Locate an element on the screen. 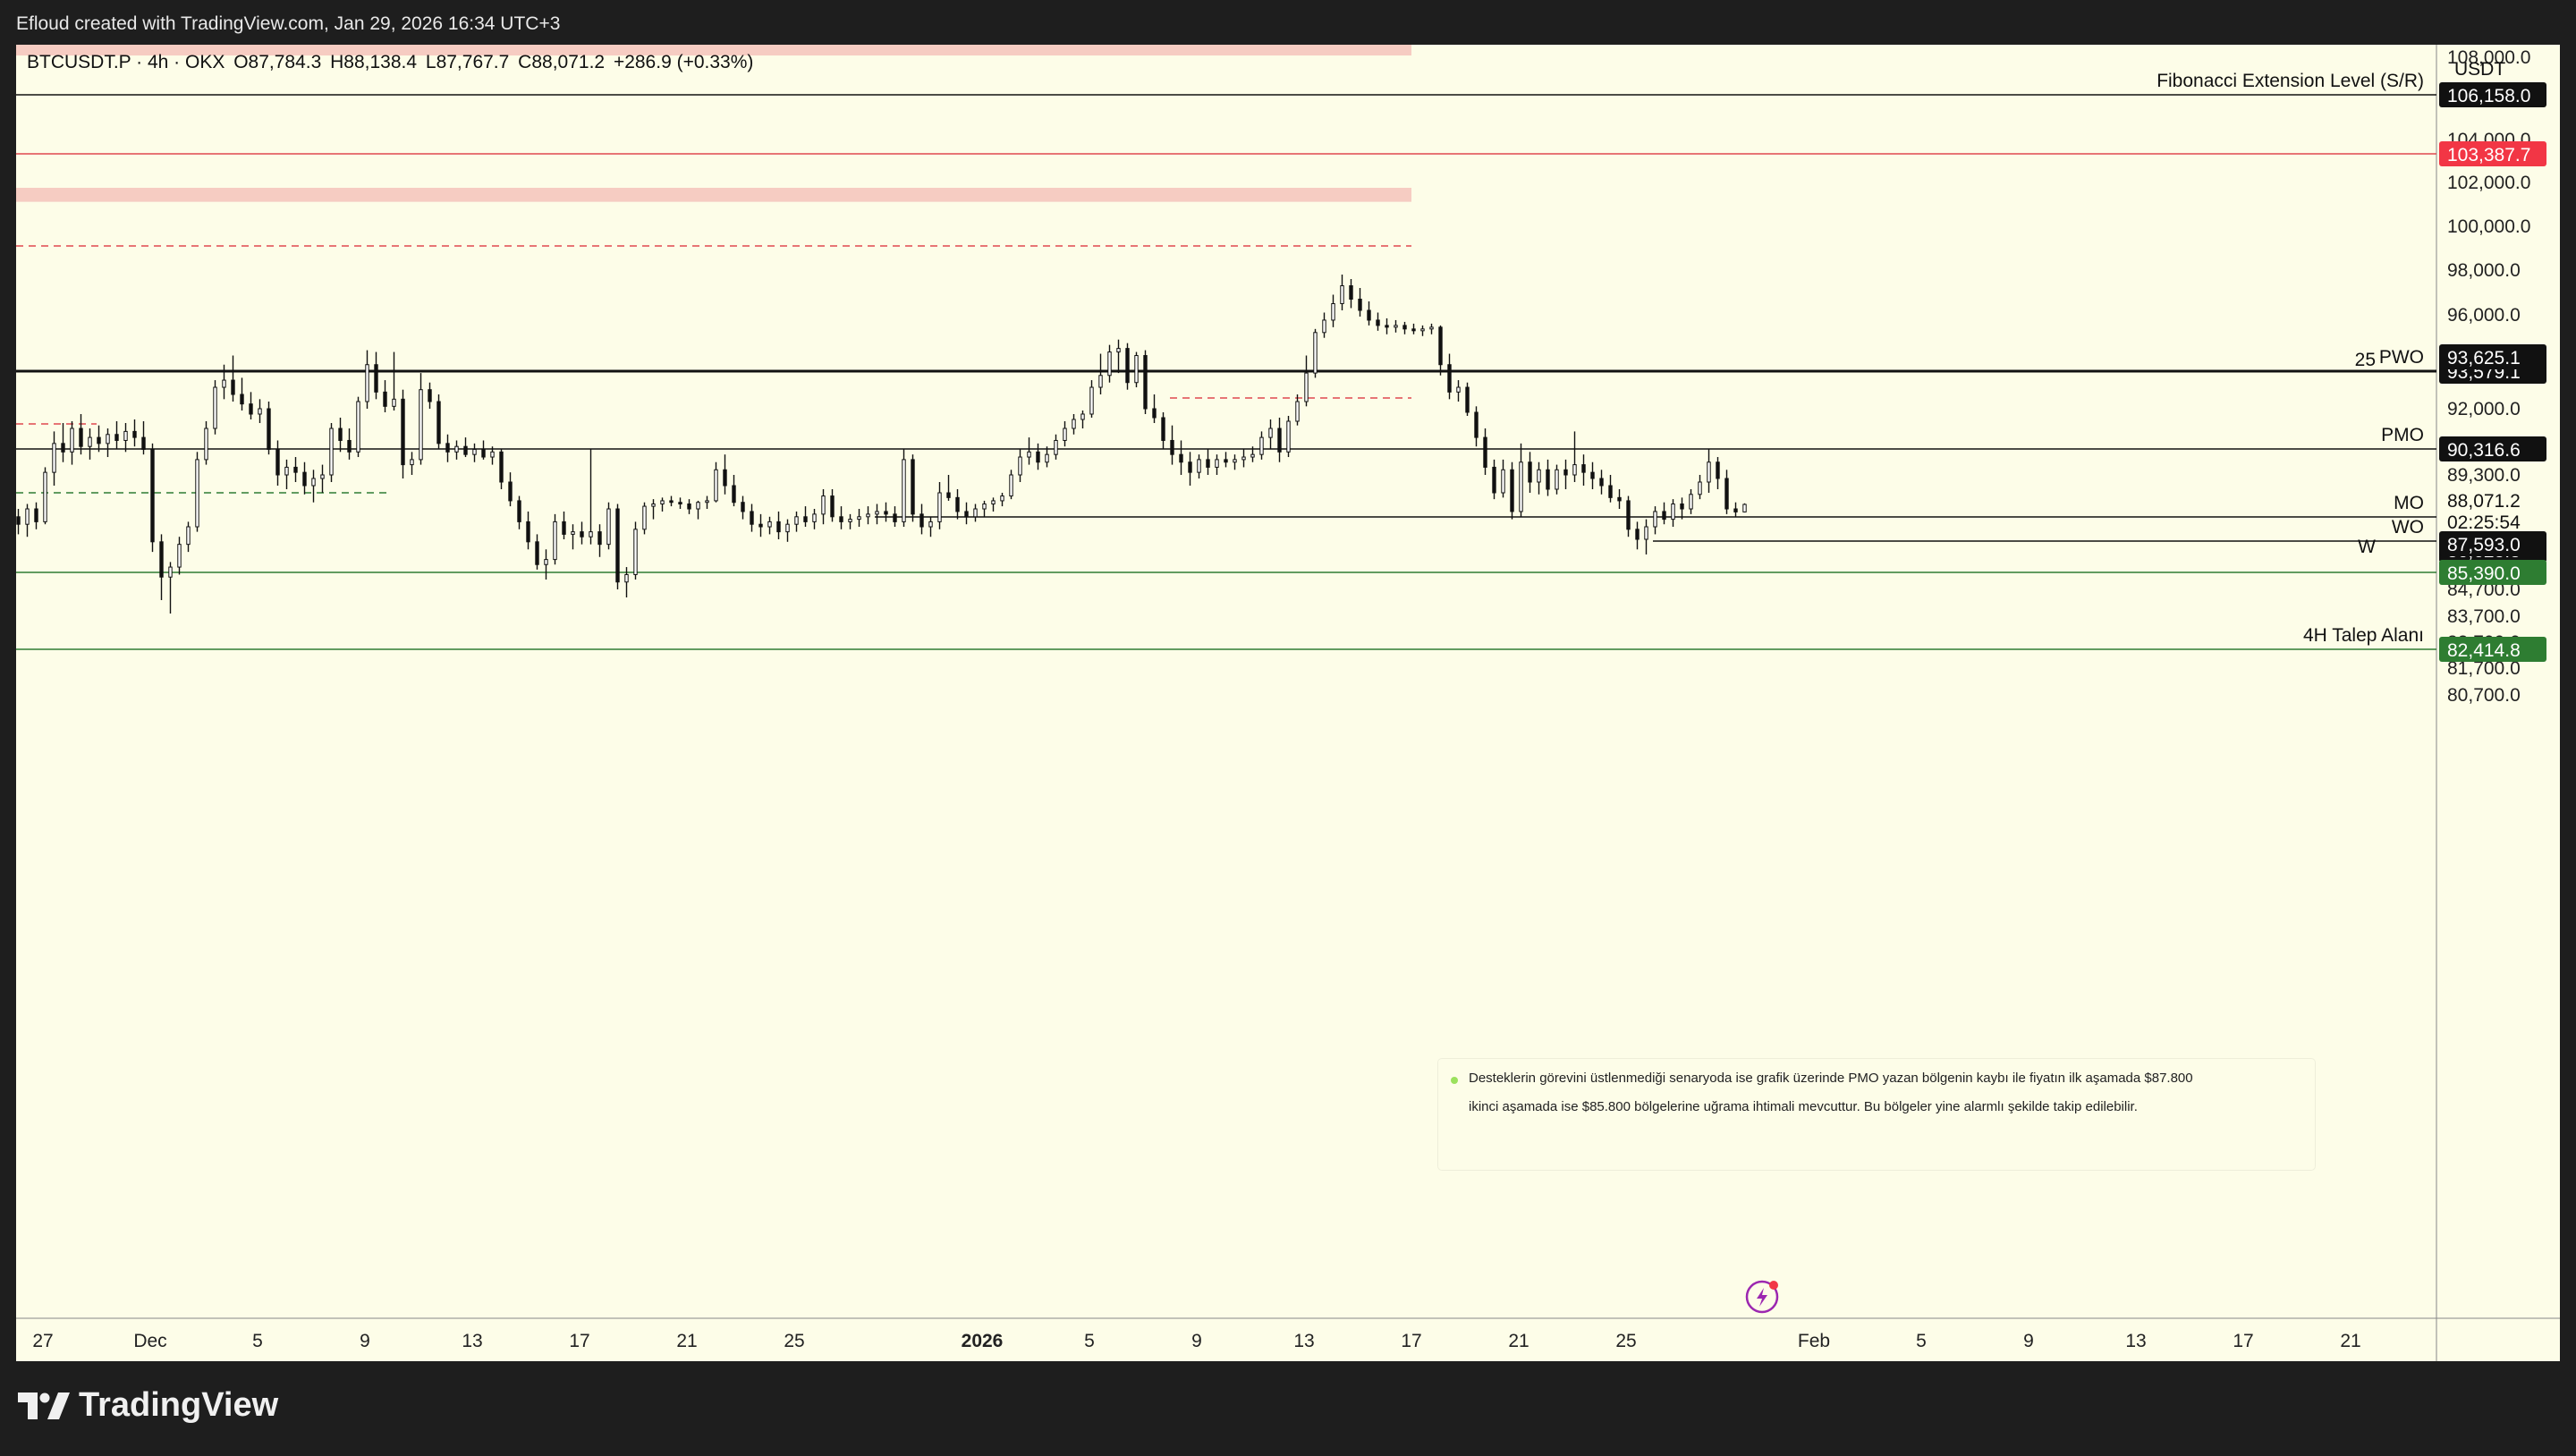  symbol-name: BTCUSDT.P · 4h · OKX is located at coordinates (126, 62).